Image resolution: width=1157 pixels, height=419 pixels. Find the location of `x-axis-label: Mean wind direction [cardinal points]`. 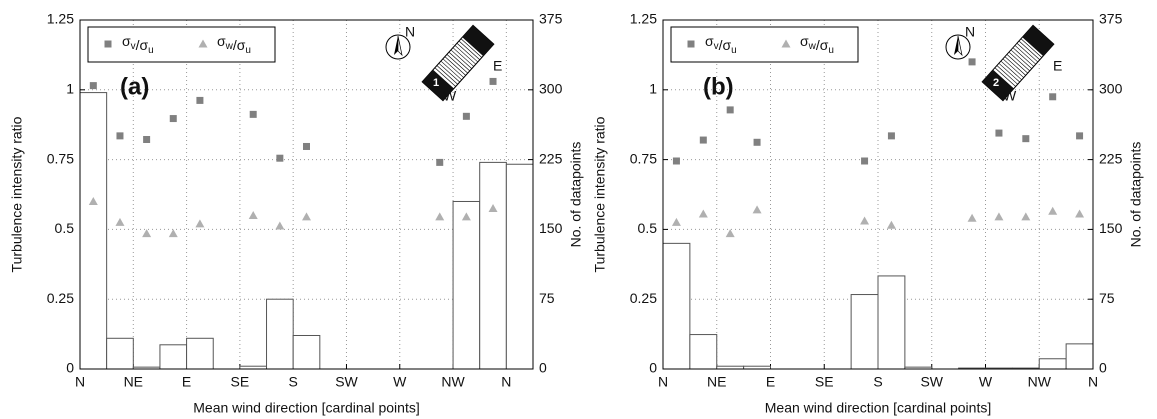

x-axis-label: Mean wind direction [cardinal points] is located at coordinates (878, 408).